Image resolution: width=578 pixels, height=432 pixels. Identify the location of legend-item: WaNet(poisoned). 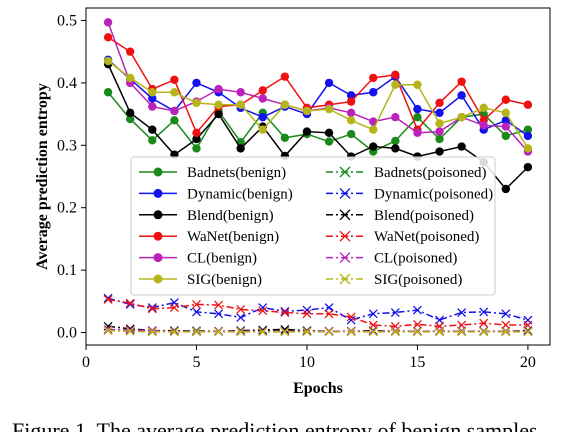
(402, 237).